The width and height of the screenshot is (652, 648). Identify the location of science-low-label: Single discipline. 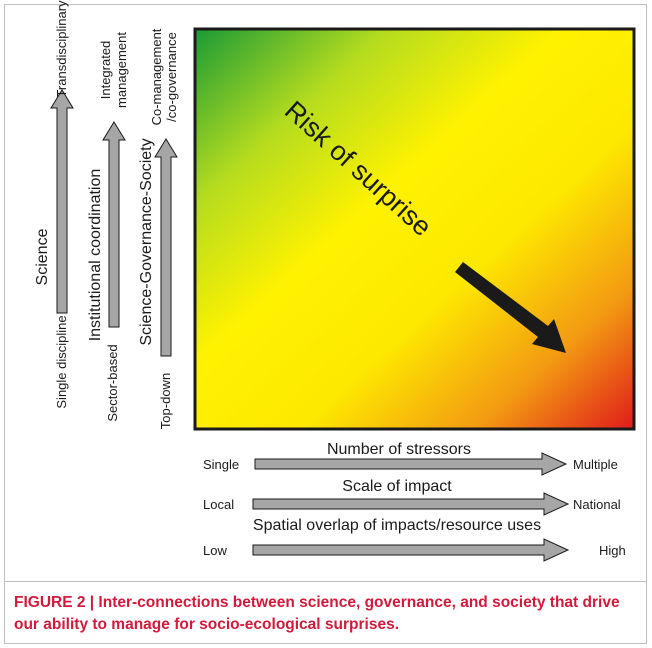
(61, 361).